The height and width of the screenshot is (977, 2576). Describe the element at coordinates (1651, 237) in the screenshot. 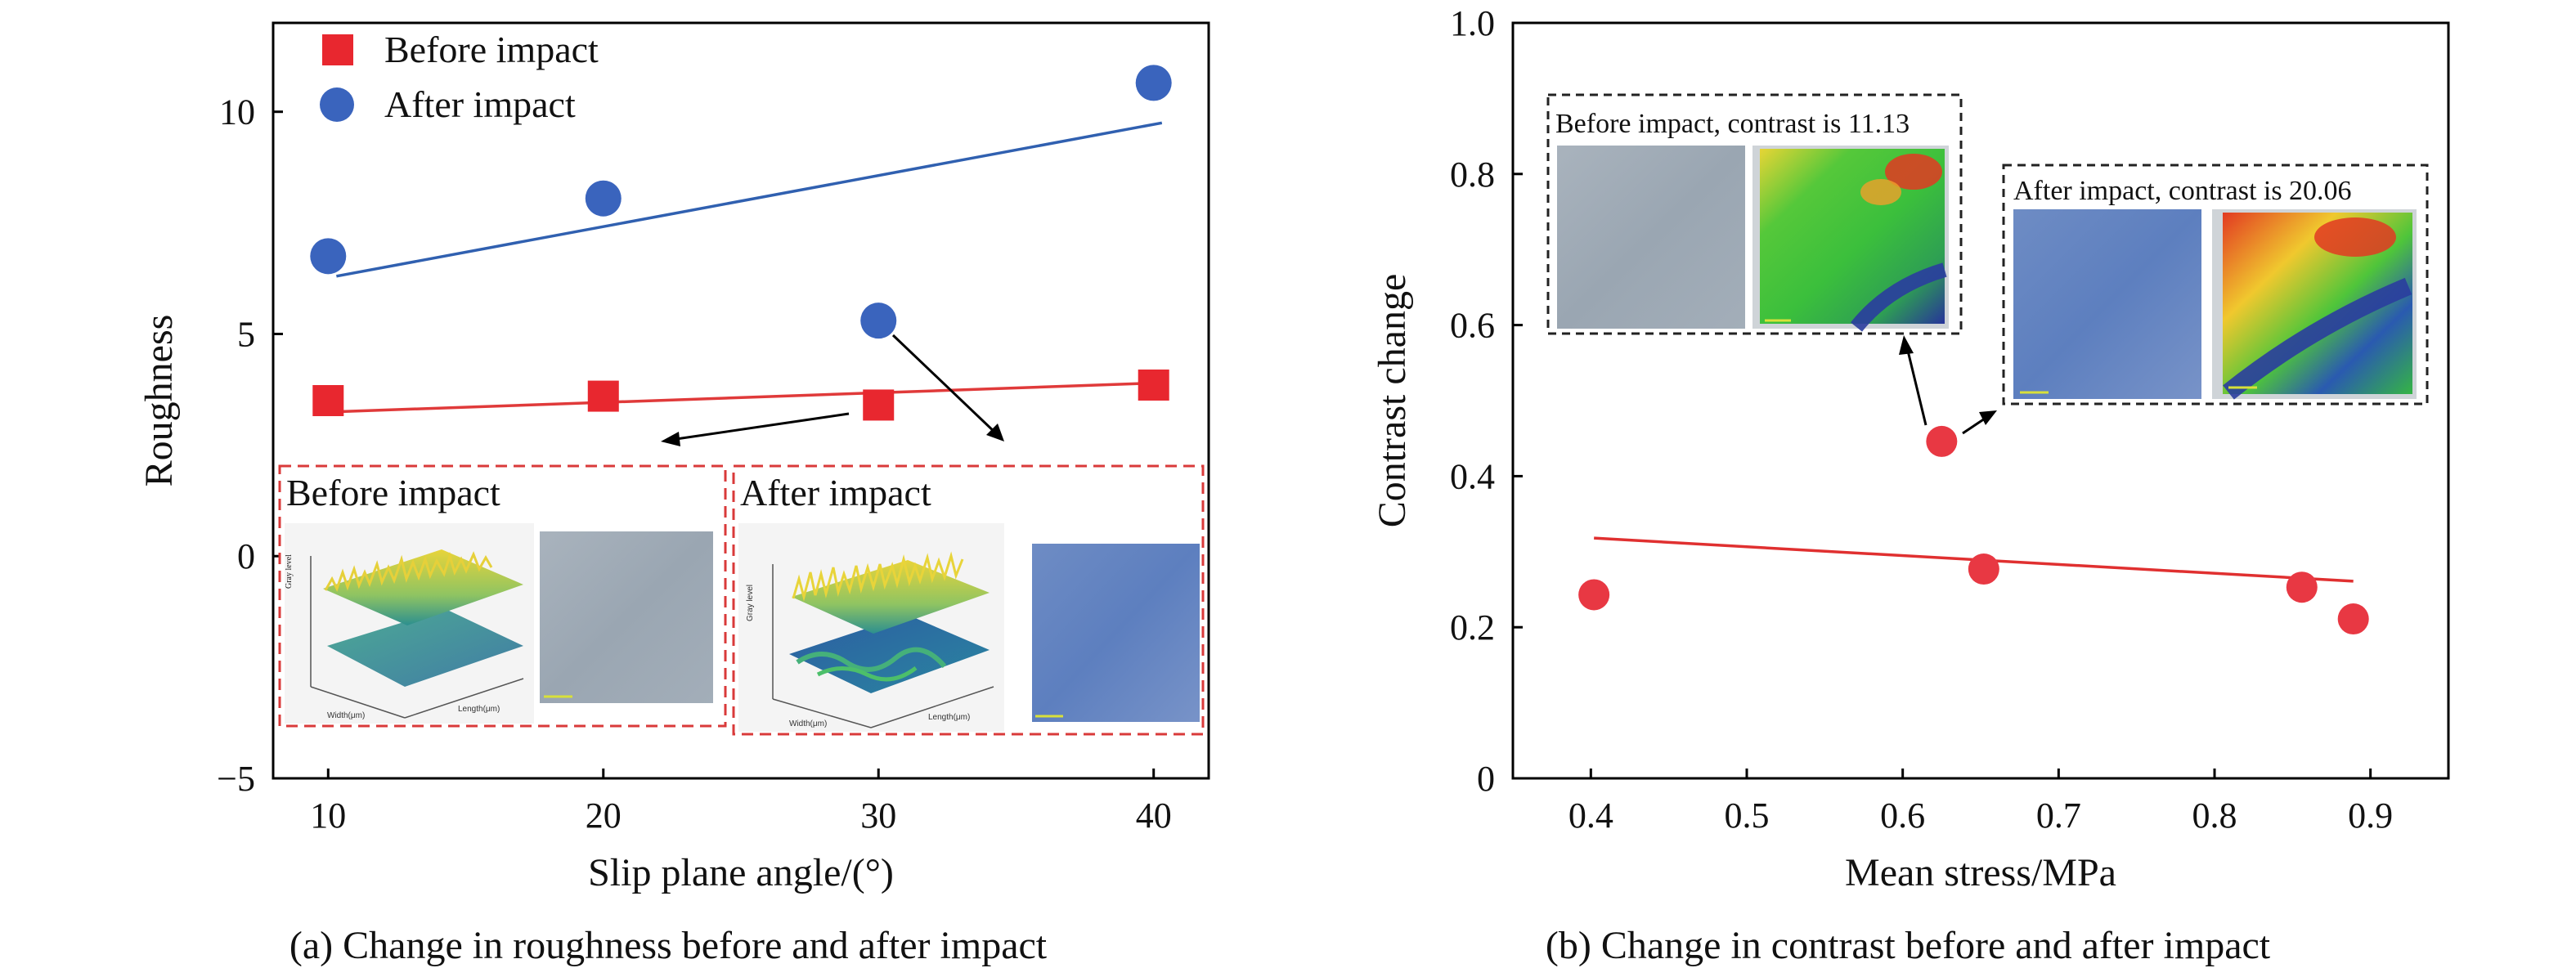

I see `sample-photo-before-b` at that location.